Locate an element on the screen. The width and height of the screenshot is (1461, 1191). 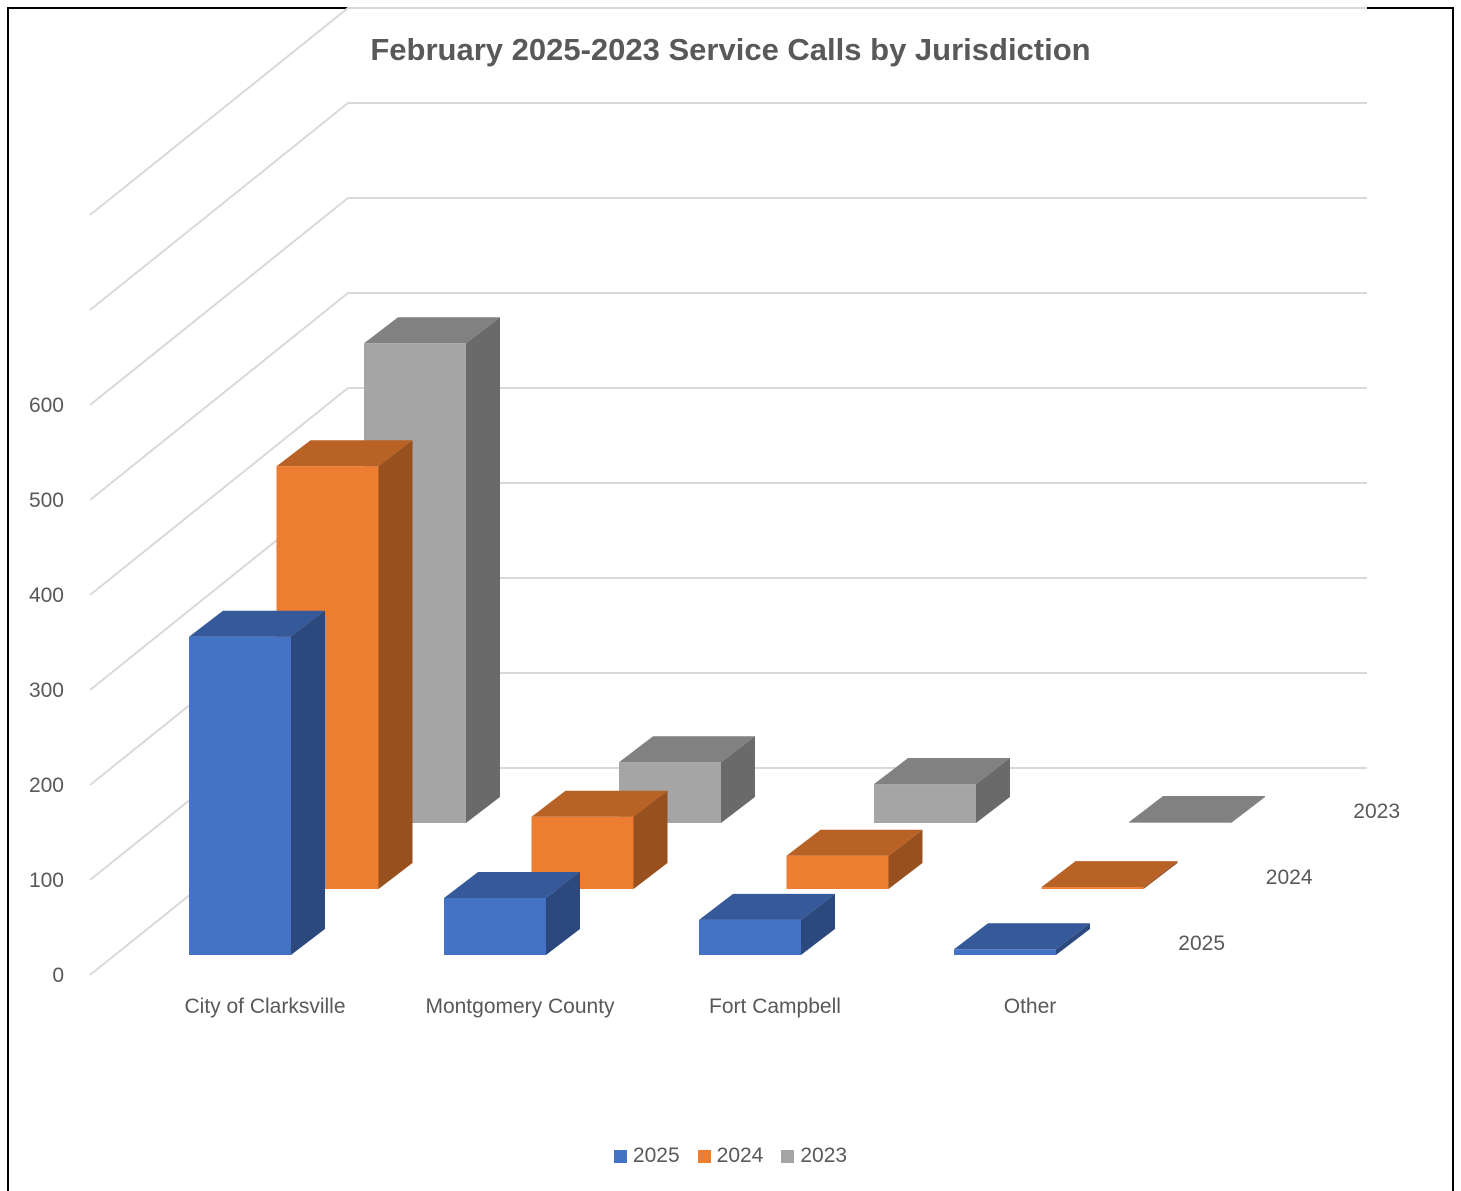
y-tick-label: 0 is located at coordinates (58, 975).